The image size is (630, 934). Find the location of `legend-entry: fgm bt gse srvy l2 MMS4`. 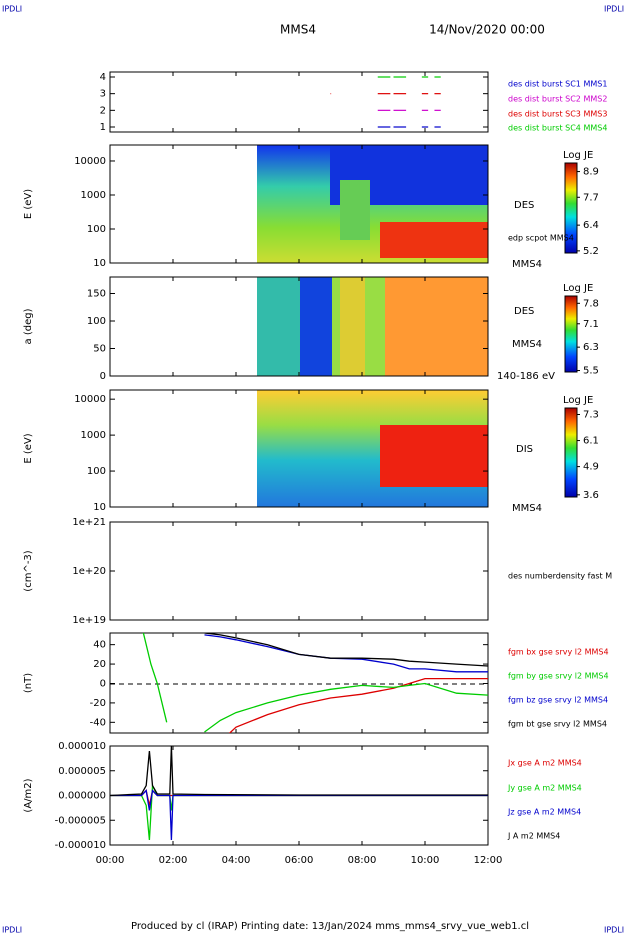

legend-entry: fgm bt gse srvy l2 MMS4 is located at coordinates (557, 724).